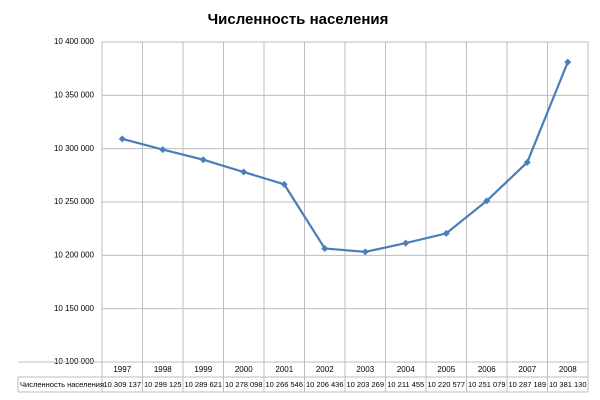  What do you see at coordinates (244, 384) in the screenshot?
I see `table-value: 10 278 098` at bounding box center [244, 384].